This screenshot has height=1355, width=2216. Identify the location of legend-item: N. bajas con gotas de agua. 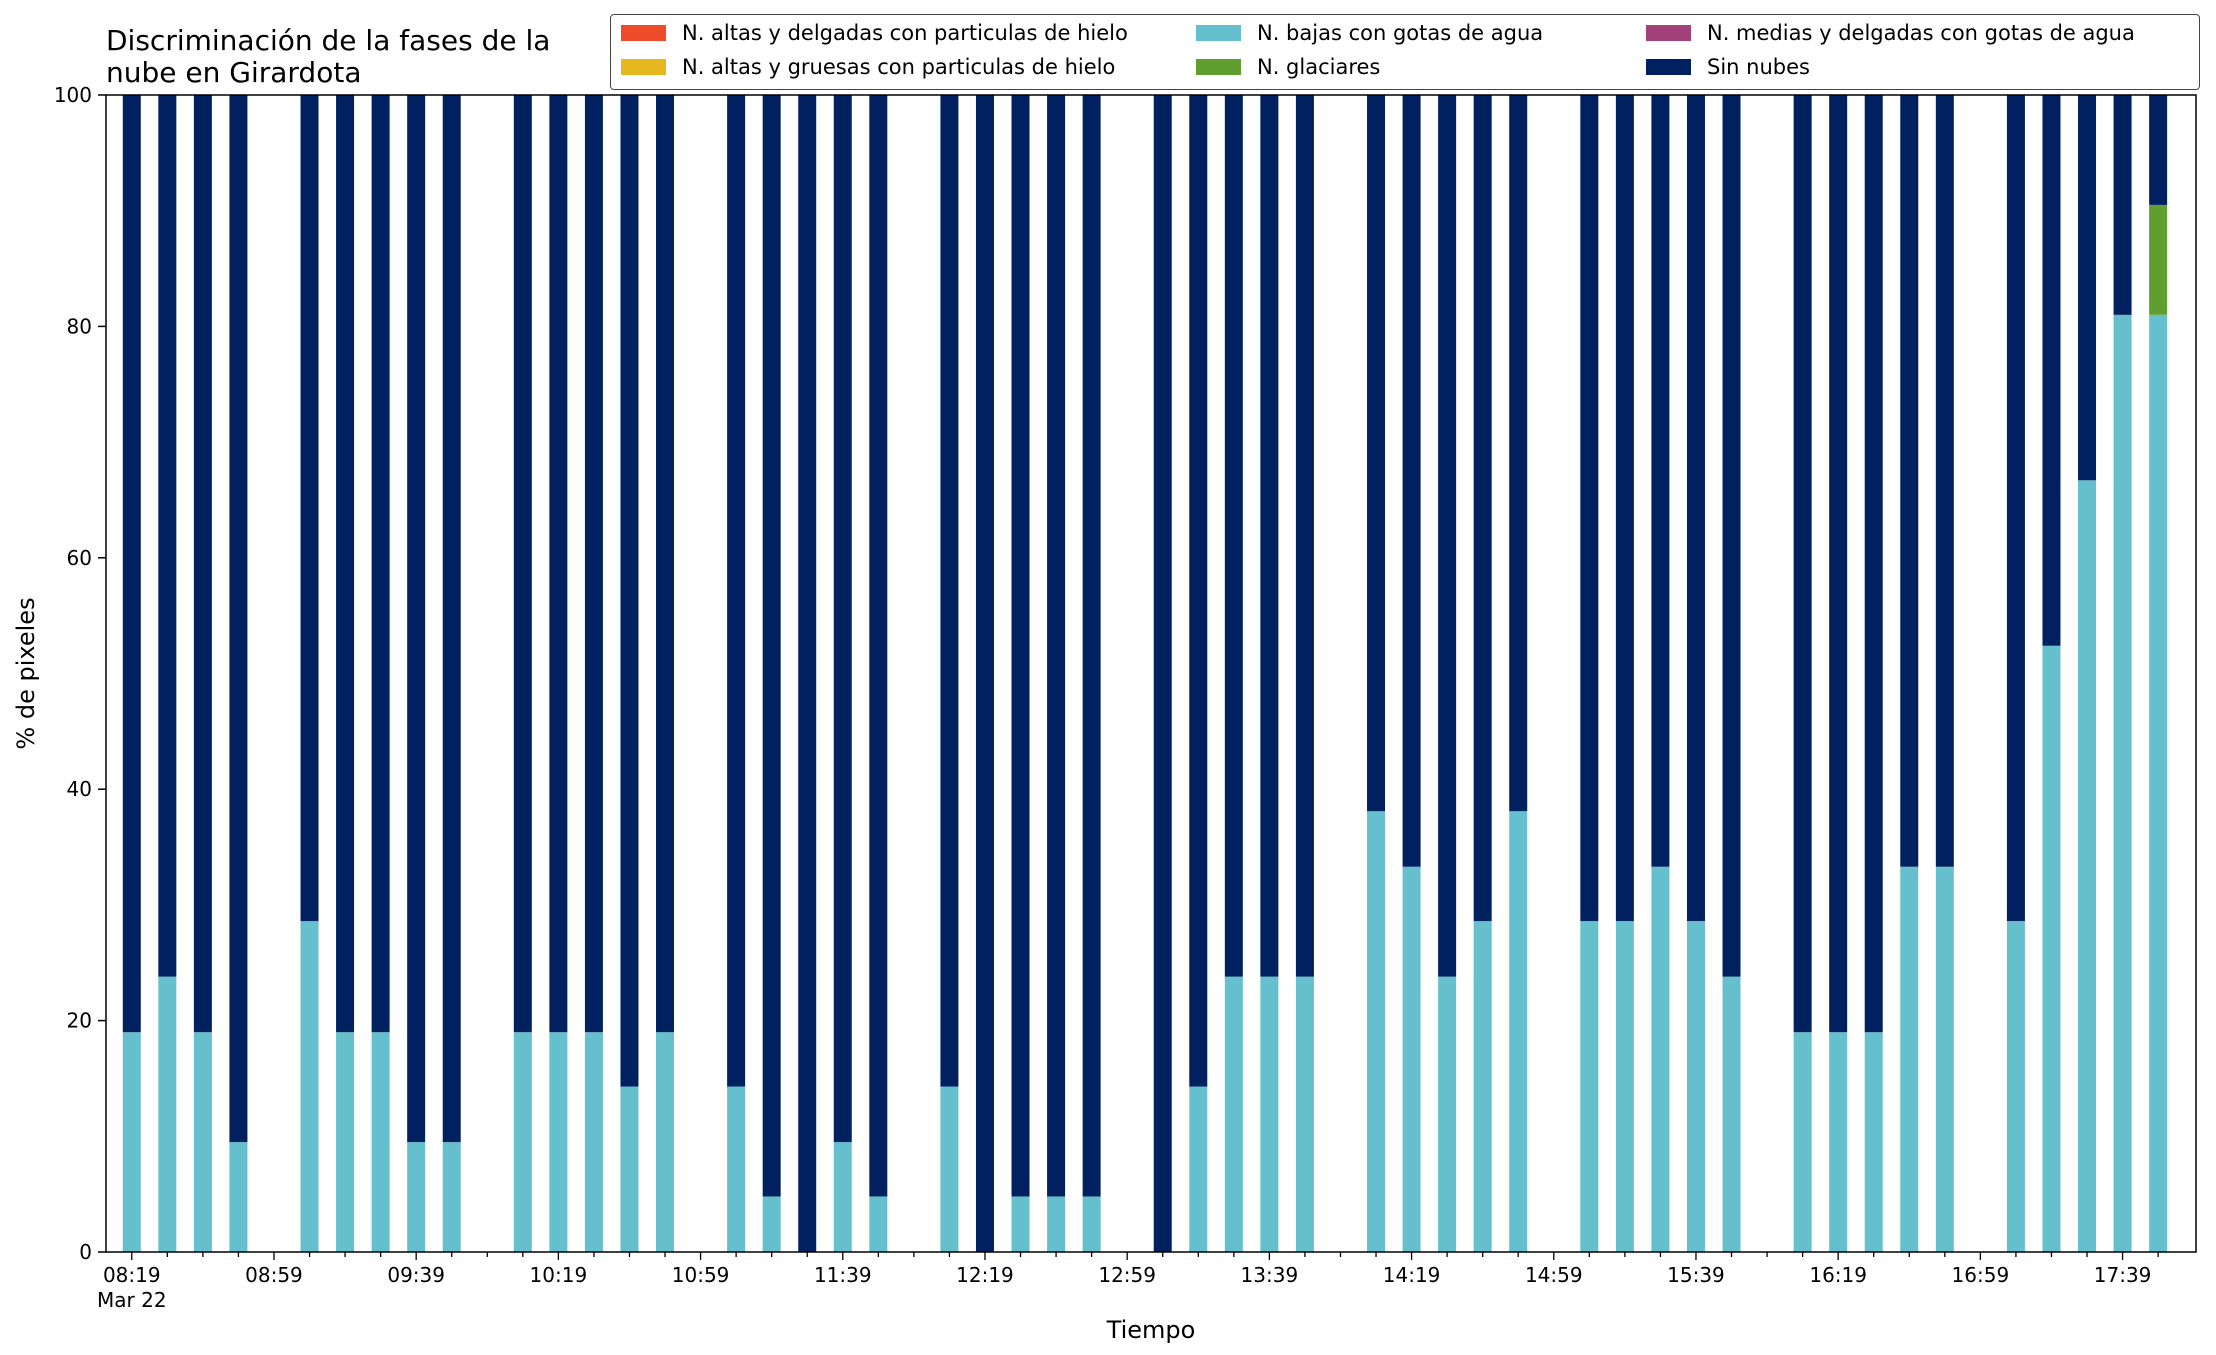
(1369, 33).